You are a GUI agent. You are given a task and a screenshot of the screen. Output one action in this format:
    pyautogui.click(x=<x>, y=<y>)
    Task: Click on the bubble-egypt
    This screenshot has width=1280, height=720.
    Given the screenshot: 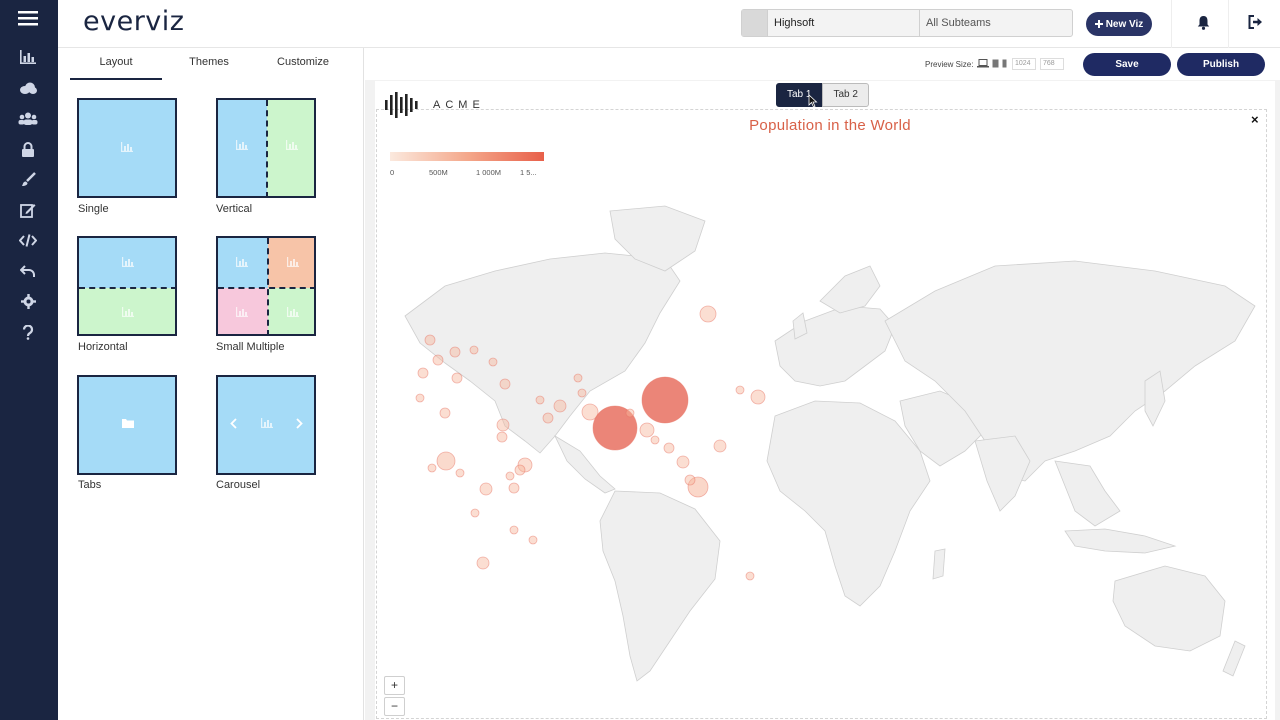 What is the action you would take?
    pyautogui.click(x=503, y=425)
    